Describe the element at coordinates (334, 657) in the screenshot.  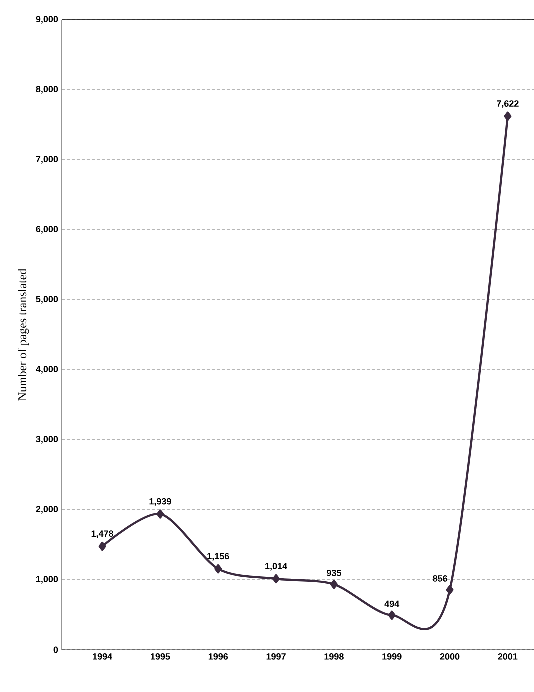
I see `x-tick-label: 1998` at that location.